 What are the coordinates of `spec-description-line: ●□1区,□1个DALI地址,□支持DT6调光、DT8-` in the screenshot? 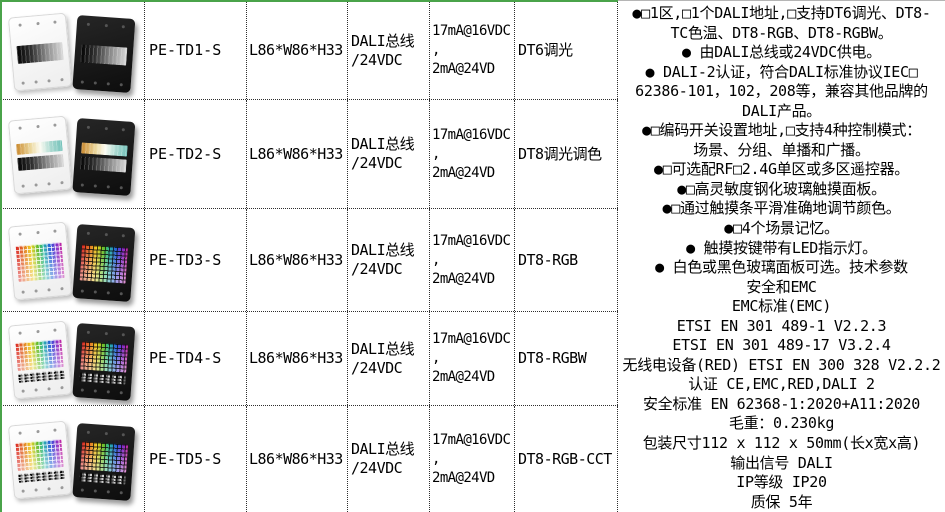 It's located at (781, 13).